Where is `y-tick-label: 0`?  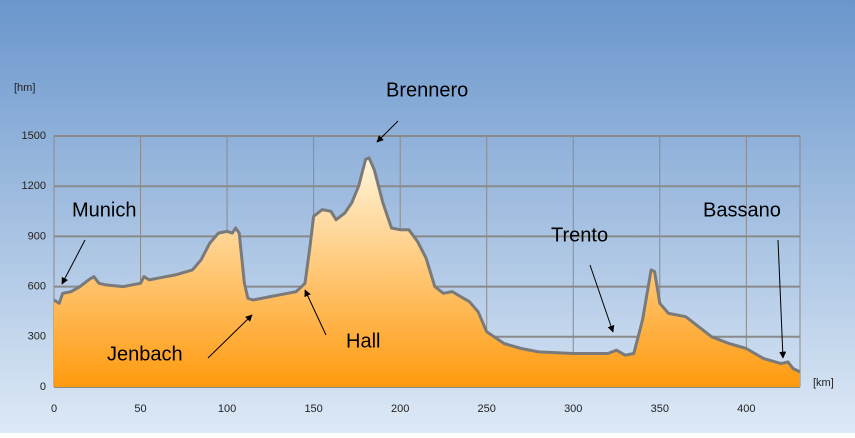 y-tick-label: 0 is located at coordinates (43, 387).